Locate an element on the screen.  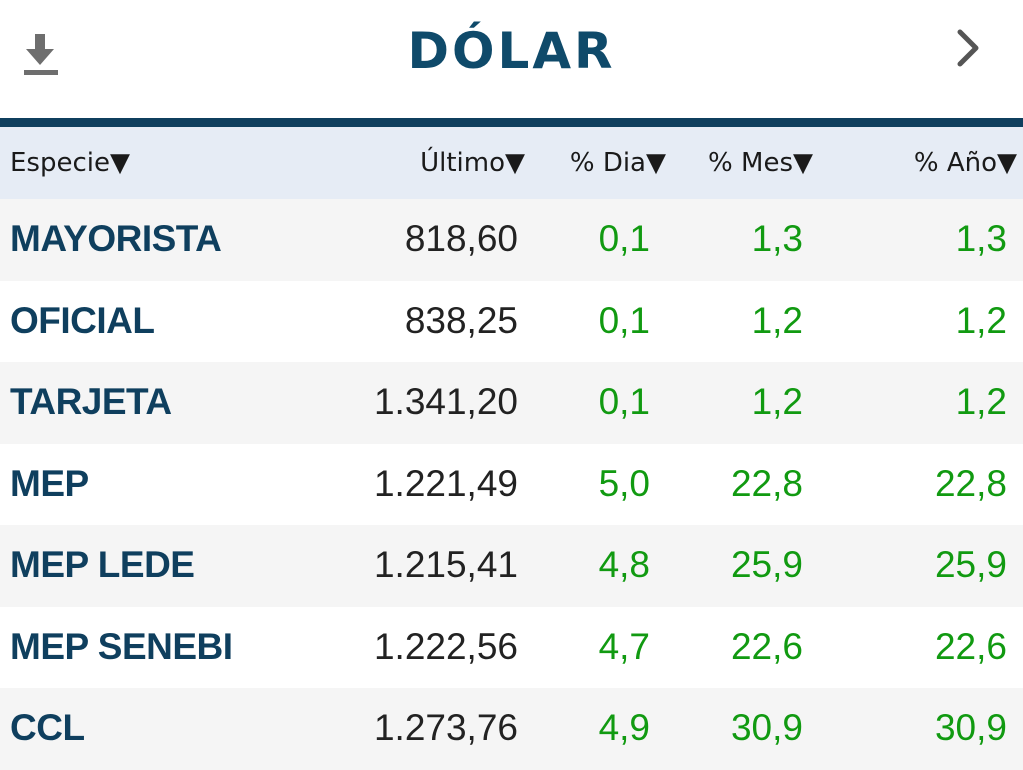
column-header-especie: Especie▼ is located at coordinates (70, 163).